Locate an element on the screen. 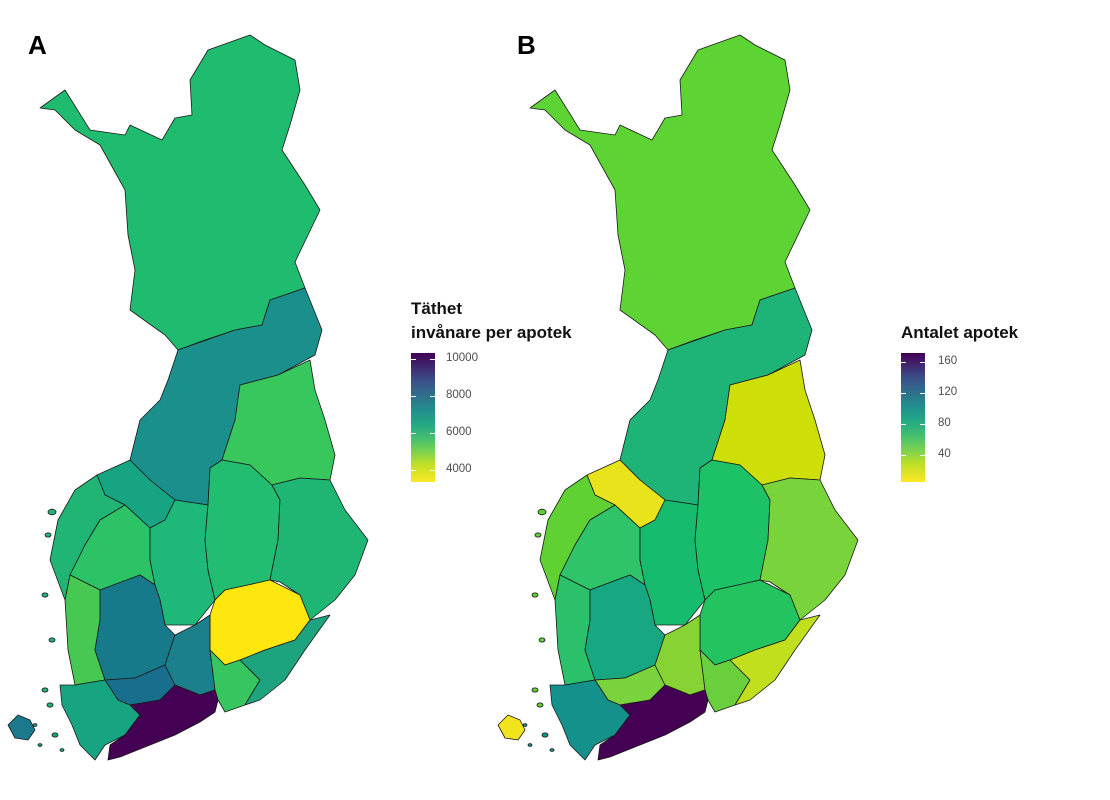 The image size is (1110, 800). legend-b-tick-3: 40 is located at coordinates (944, 454).